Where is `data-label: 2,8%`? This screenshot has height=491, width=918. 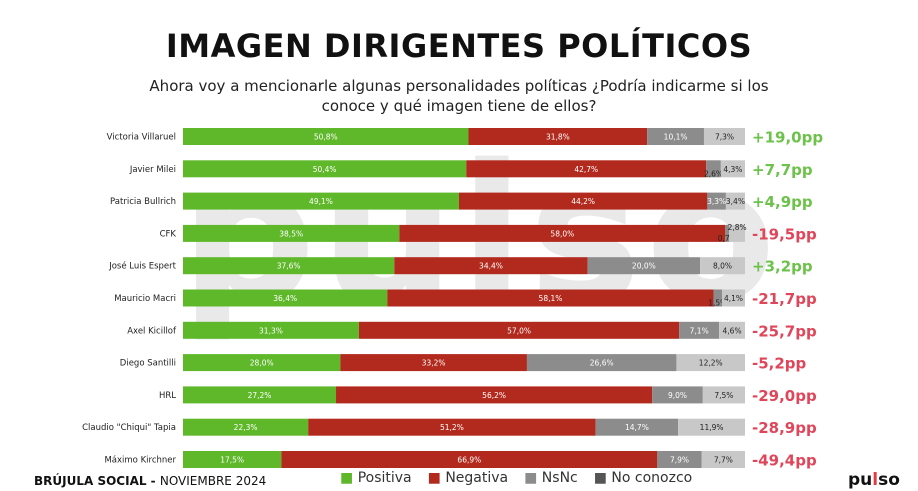 data-label: 2,8% is located at coordinates (737, 227).